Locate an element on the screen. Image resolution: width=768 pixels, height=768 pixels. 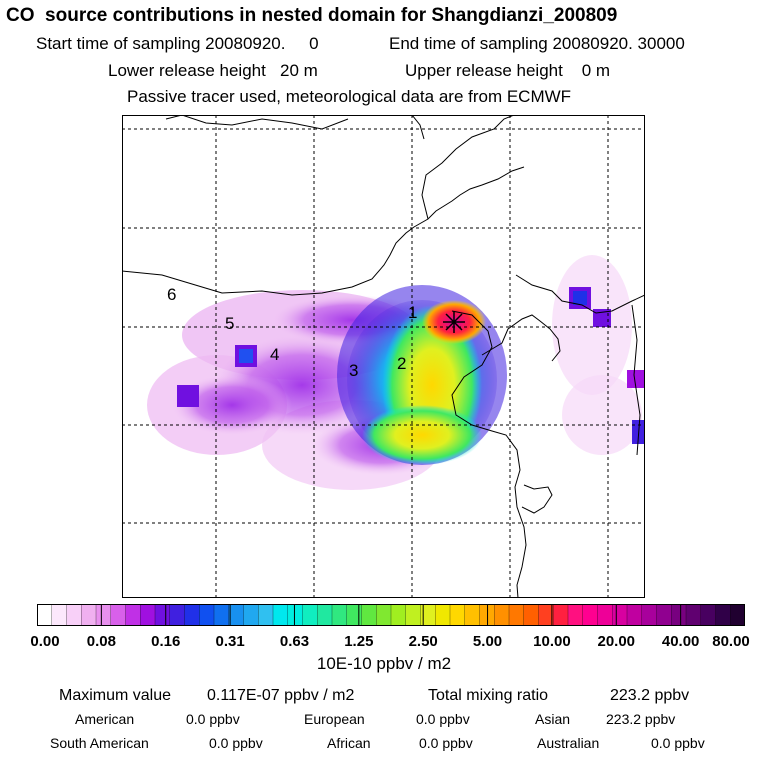
map-marker-6: 6 is located at coordinates (171, 294).